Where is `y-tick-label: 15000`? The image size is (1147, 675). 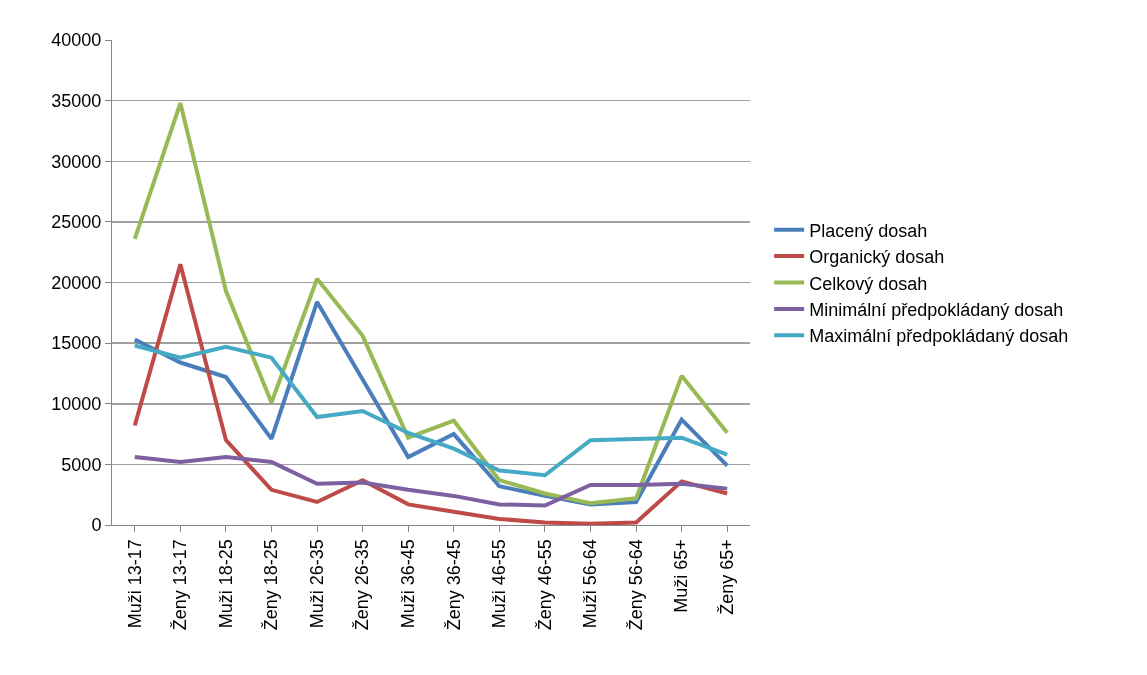 y-tick-label: 15000 is located at coordinates (76, 343).